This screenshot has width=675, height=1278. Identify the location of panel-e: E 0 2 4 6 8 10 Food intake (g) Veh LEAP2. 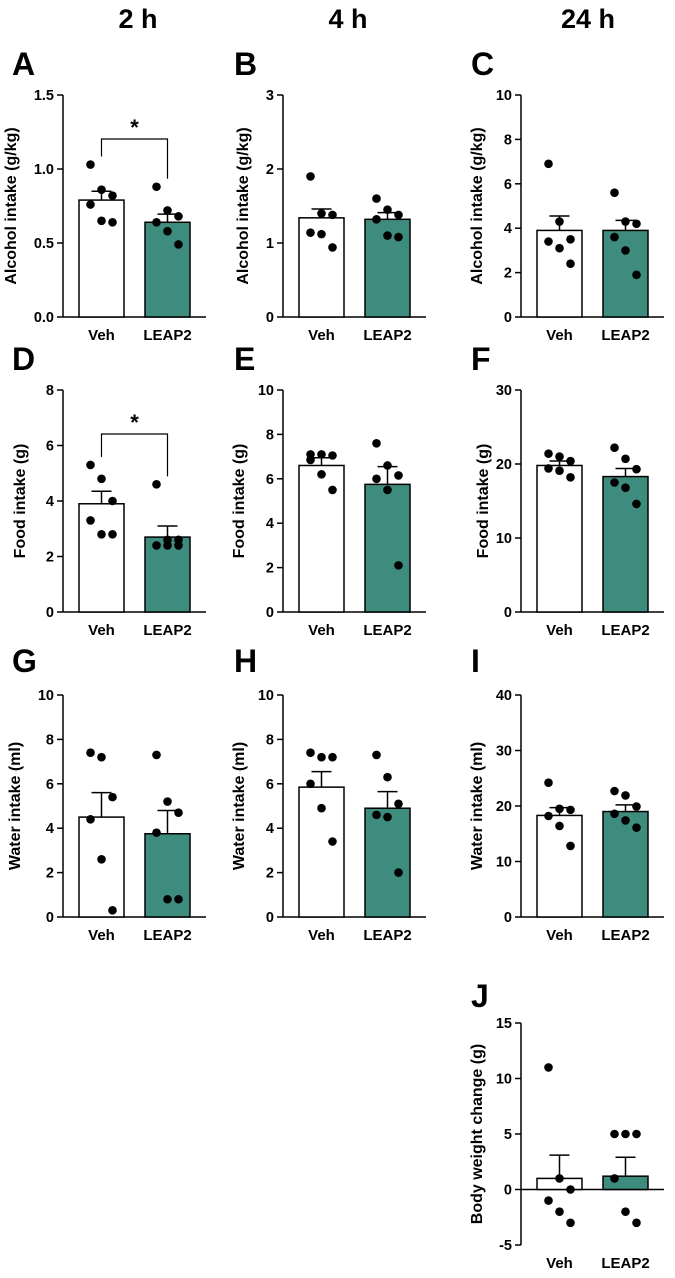
(328, 490).